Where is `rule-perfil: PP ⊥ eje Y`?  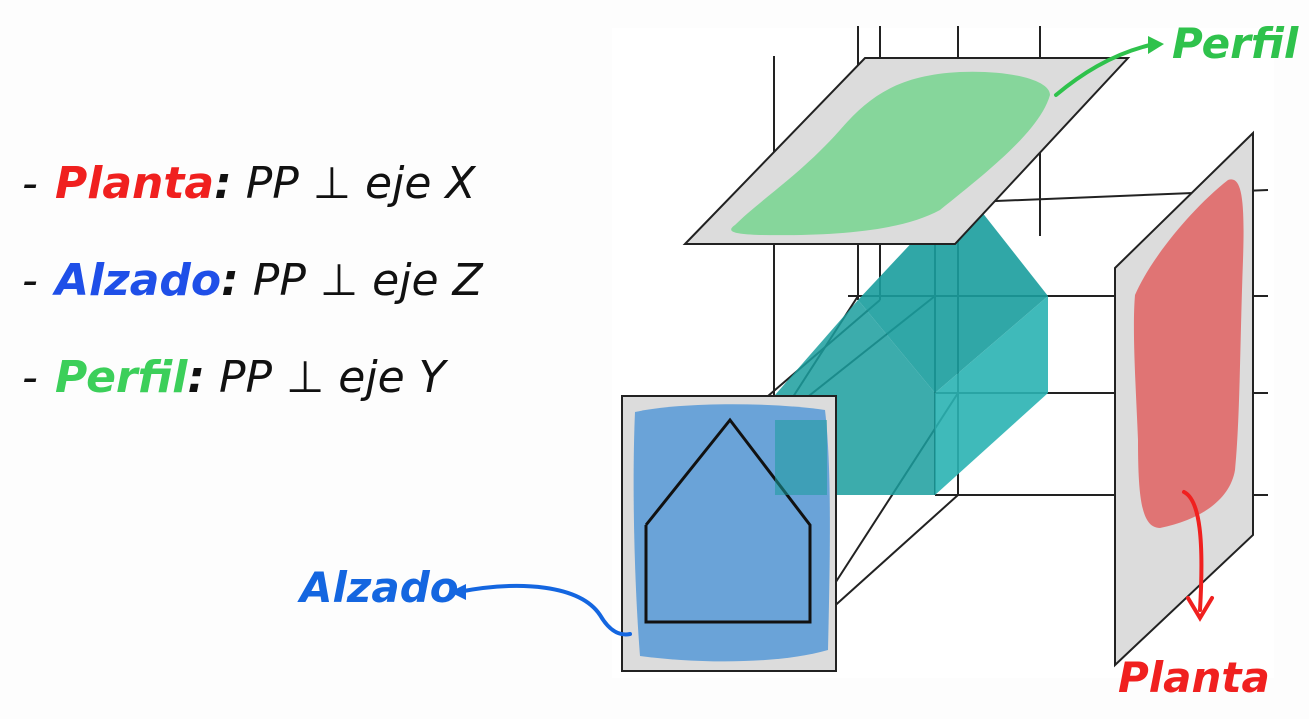
rule-perfil: PP ⊥ eje Y is located at coordinates (334, 377).